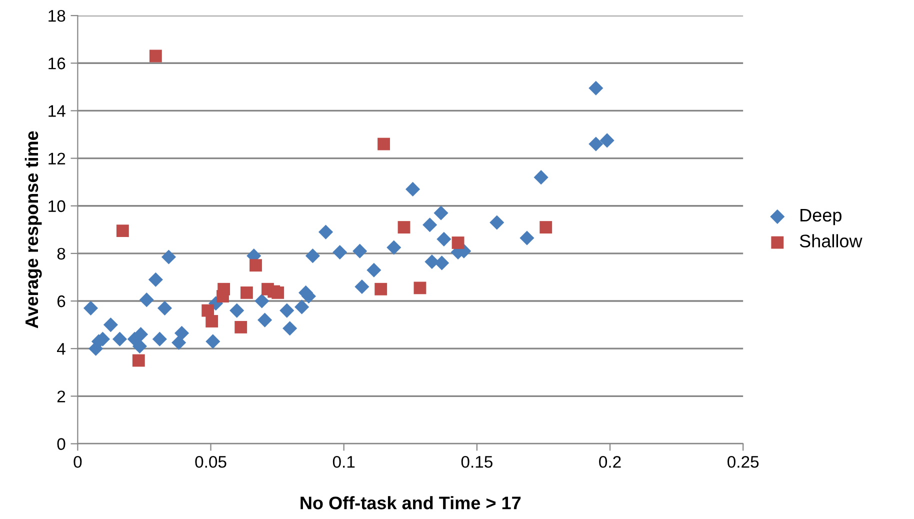 Image resolution: width=914 pixels, height=519 pixels. What do you see at coordinates (57, 64) in the screenshot?
I see `y-tick-label: 16` at bounding box center [57, 64].